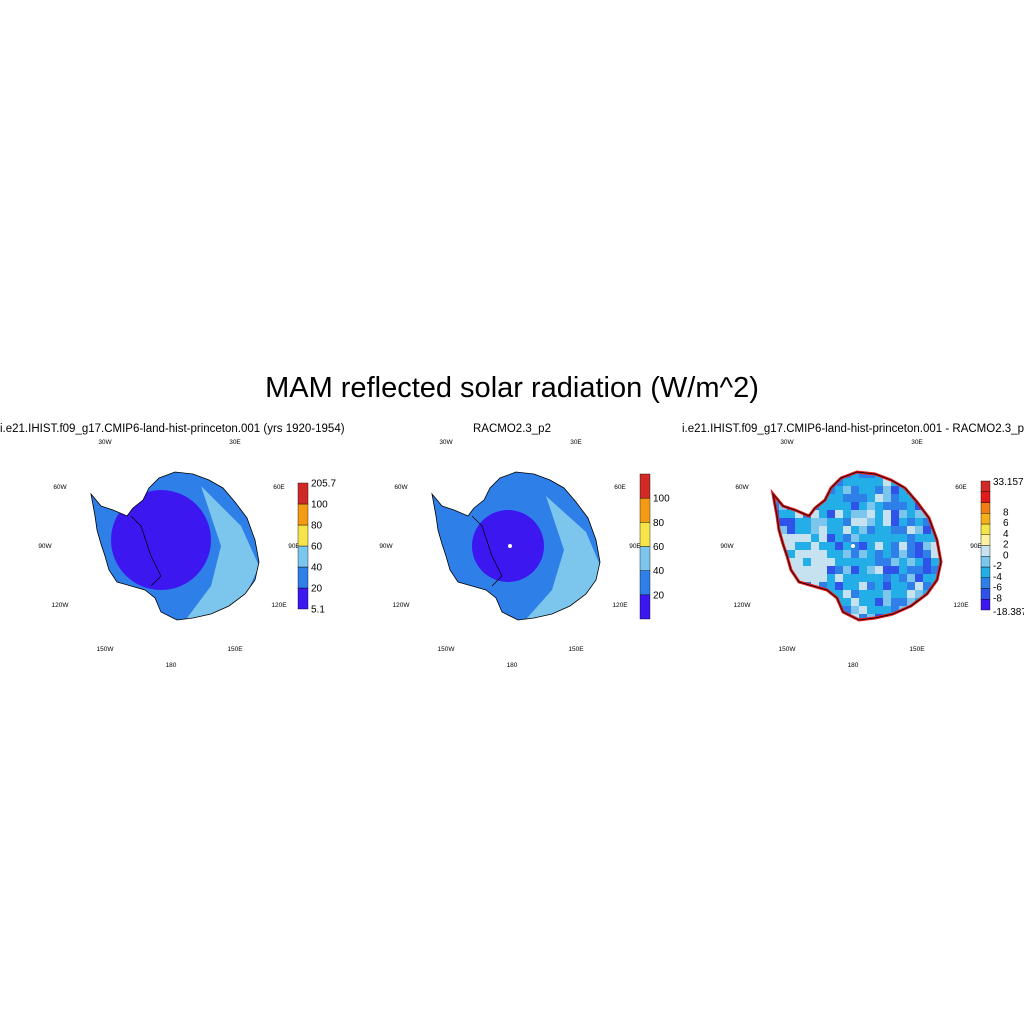 This screenshot has width=1024, height=1024. Describe the element at coordinates (743, 605) in the screenshot. I see `panel-3-lon-label-120w: 120W` at that location.